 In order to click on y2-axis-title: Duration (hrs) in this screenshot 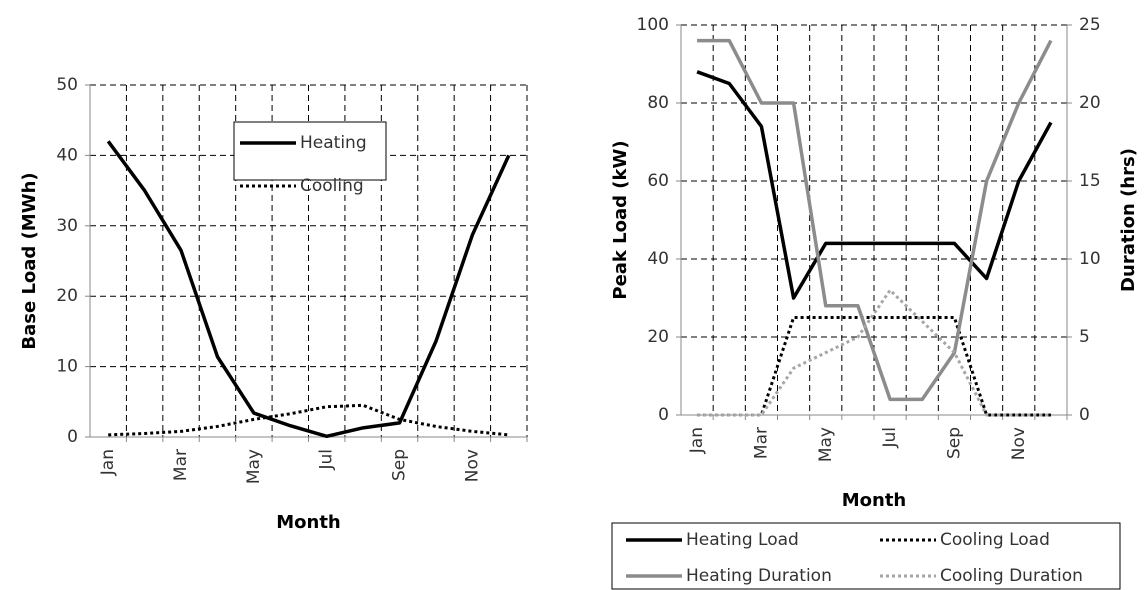, I will do `click(1128, 220)`.